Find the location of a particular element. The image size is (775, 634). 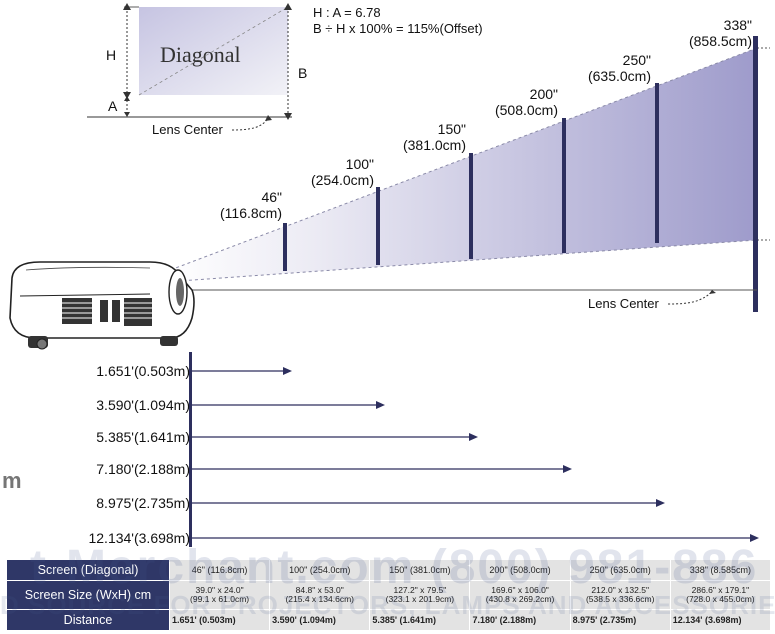

table-cell: 100" (254.0cm) is located at coordinates (320, 570).